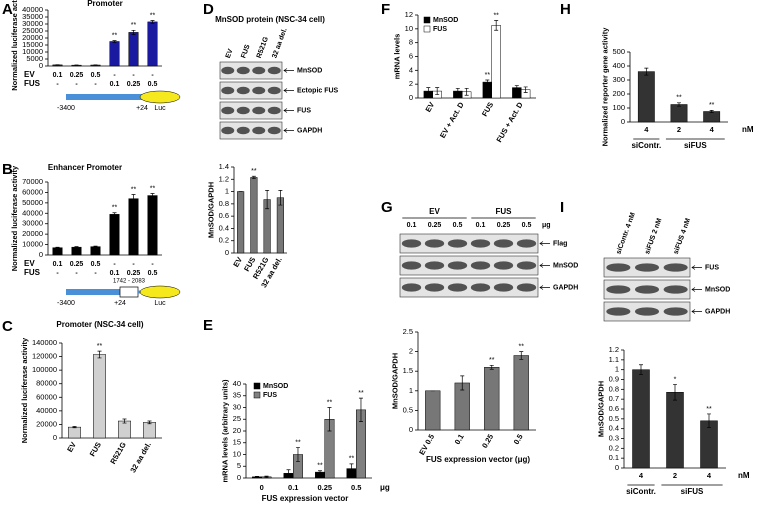 The image size is (768, 506). I want to click on panel-letter: G, so click(387, 207).